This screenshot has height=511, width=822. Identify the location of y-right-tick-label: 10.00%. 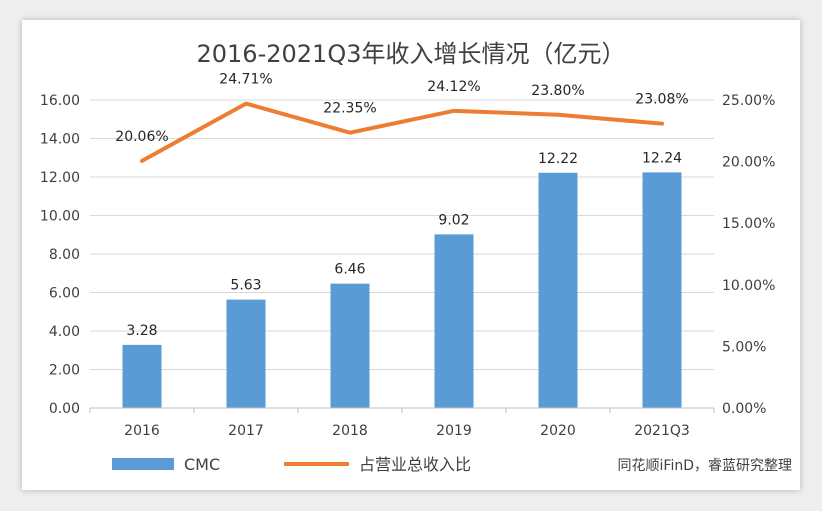
(748, 286).